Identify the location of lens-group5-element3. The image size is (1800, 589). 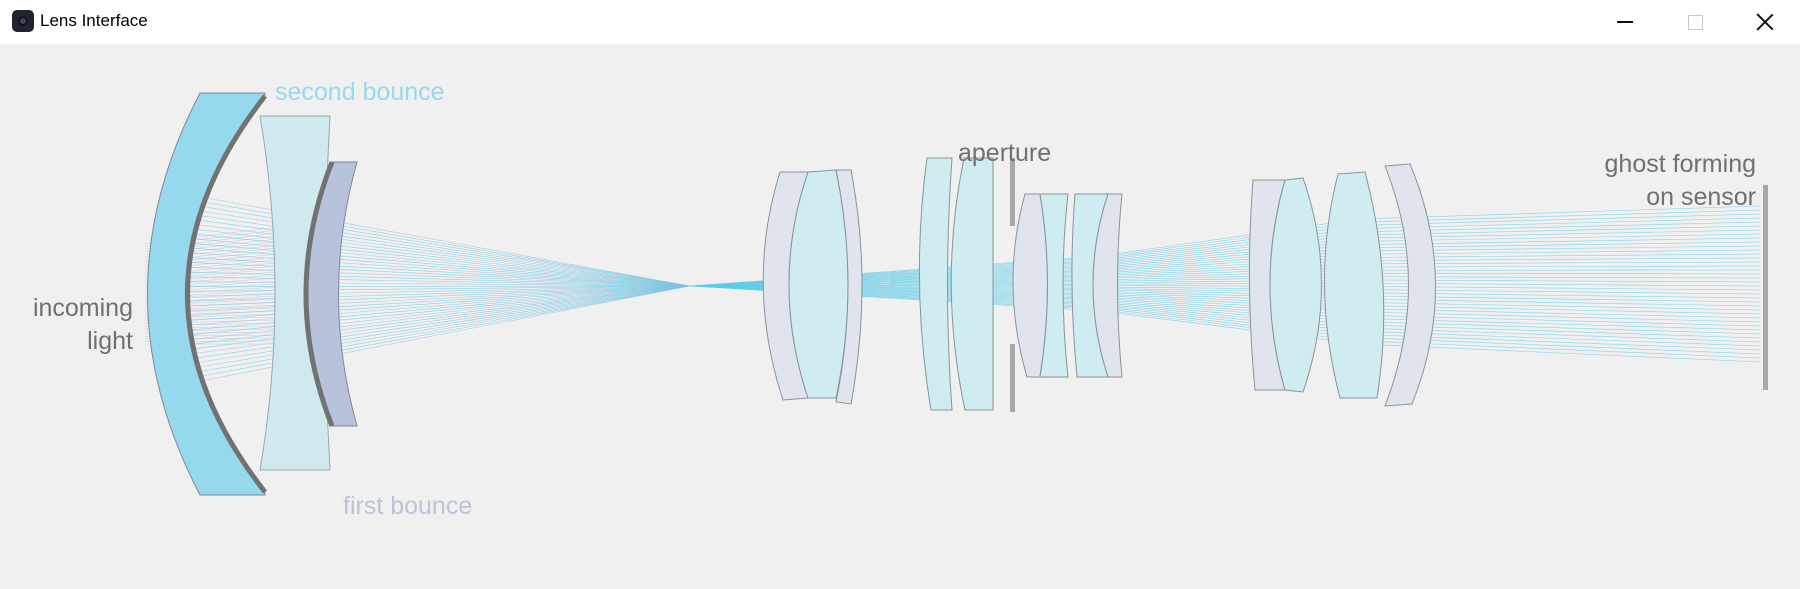
(1354, 285).